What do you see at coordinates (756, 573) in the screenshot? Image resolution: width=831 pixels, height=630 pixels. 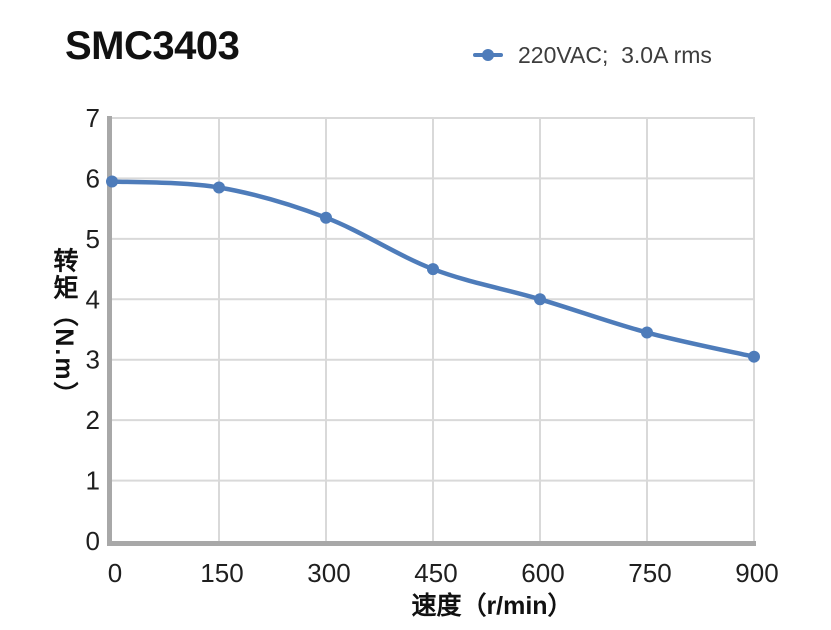 I see `x-tick-label: 900` at bounding box center [756, 573].